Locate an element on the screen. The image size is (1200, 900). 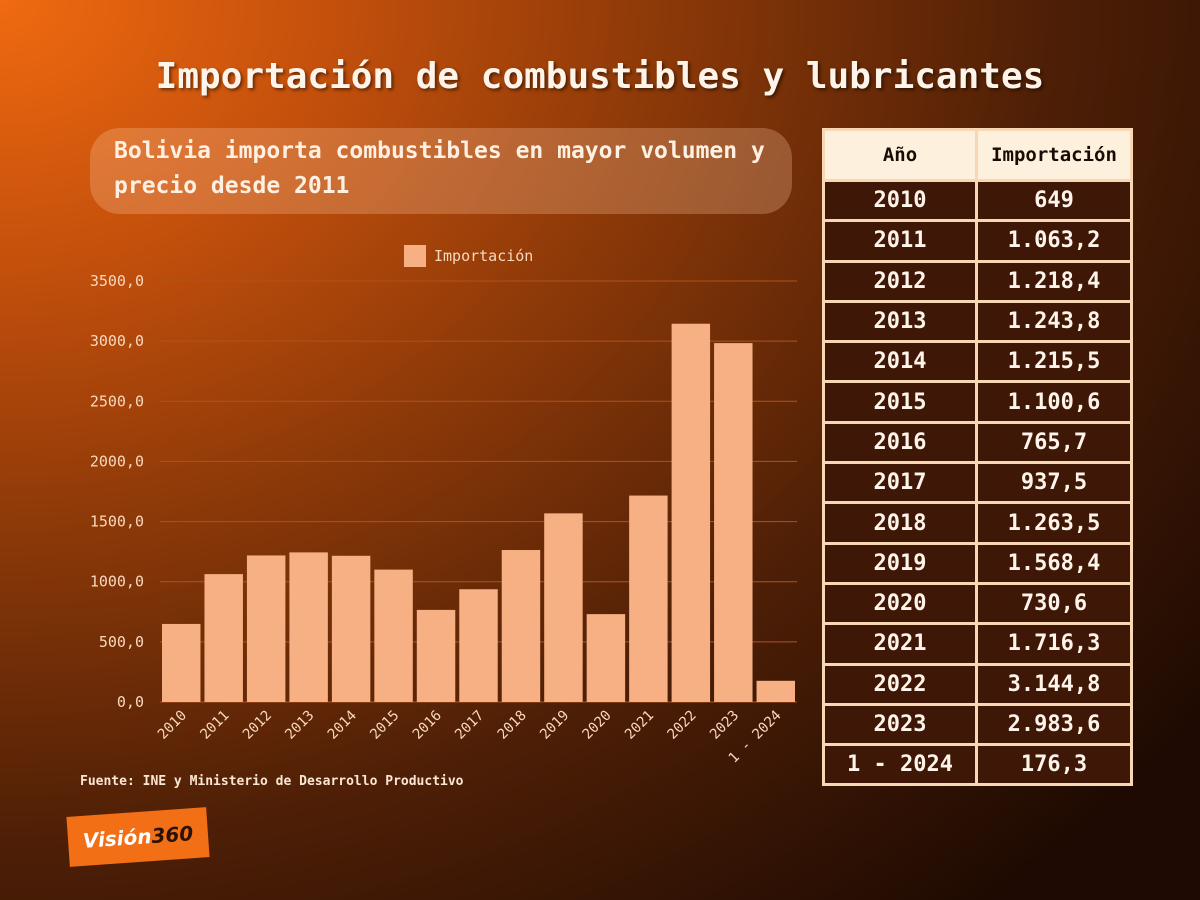
import-cell: 1.568,4 is located at coordinates (1054, 563).